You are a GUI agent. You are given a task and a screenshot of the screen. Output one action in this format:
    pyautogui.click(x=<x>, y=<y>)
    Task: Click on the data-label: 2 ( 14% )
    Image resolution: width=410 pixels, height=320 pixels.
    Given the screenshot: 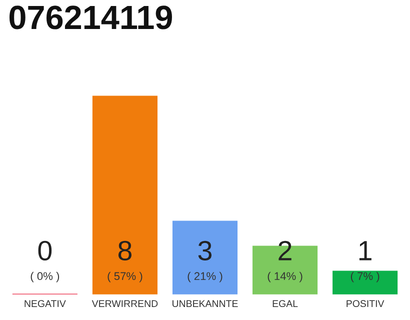 What is the action you would take?
    pyautogui.click(x=285, y=261)
    